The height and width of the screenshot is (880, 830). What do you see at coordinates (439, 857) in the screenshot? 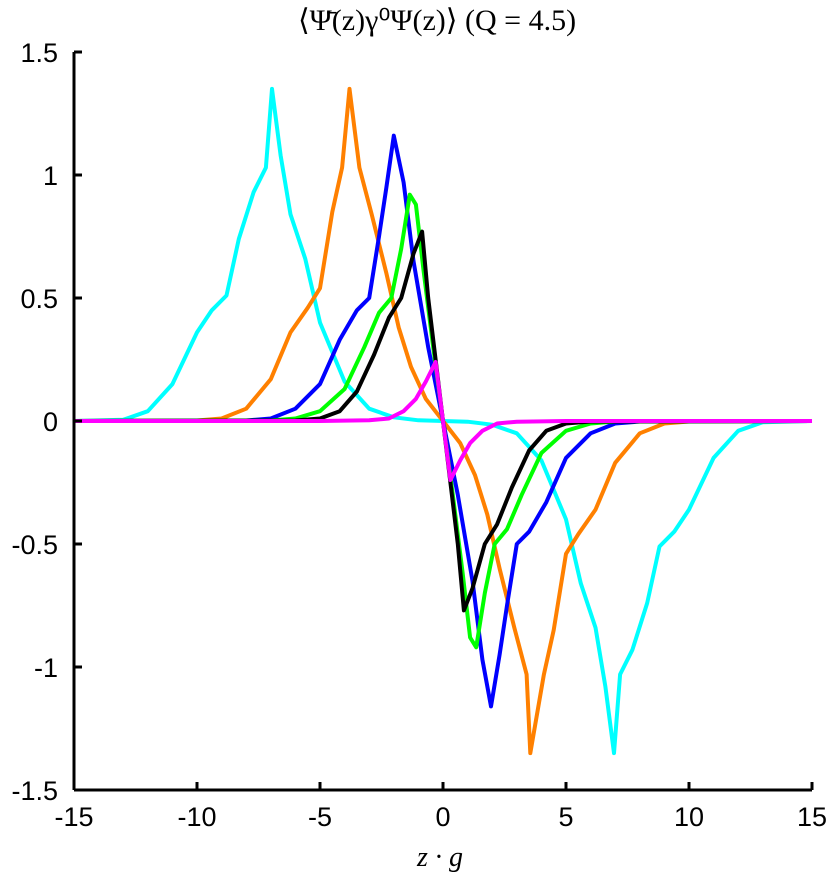
I see `x-axis-label: z · g` at bounding box center [439, 857].